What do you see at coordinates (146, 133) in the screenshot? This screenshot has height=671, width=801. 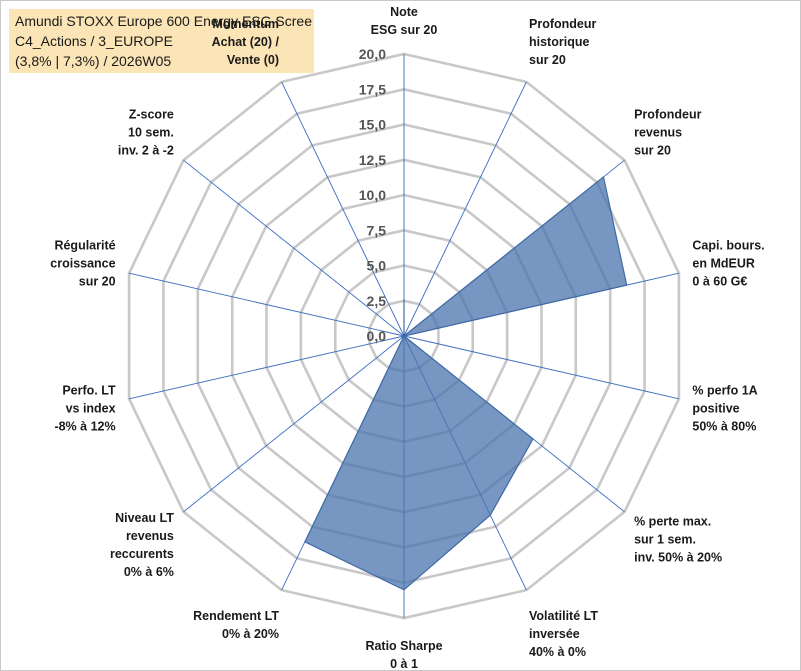 I see `axis-label-12: Z-score 10 sem. inv. 2 à -2` at bounding box center [146, 133].